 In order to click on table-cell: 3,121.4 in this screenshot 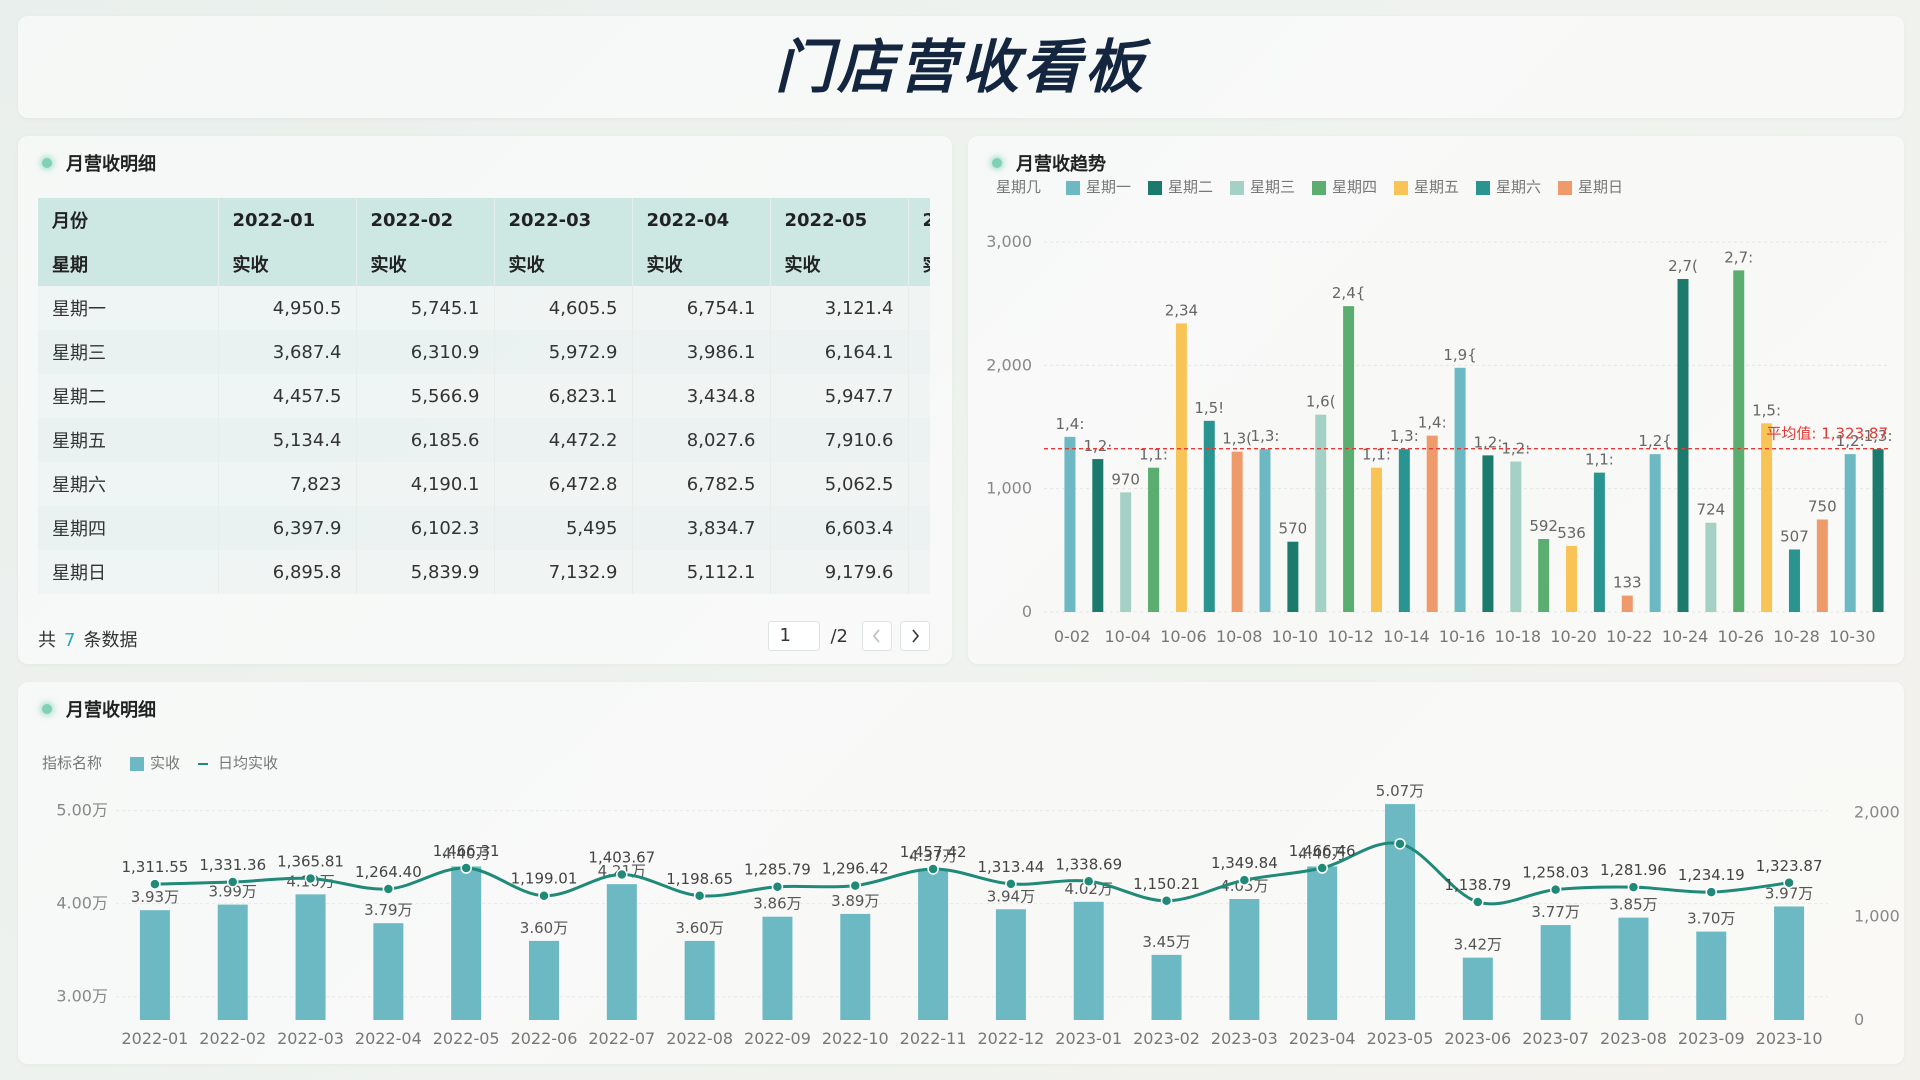, I will do `click(839, 308)`.